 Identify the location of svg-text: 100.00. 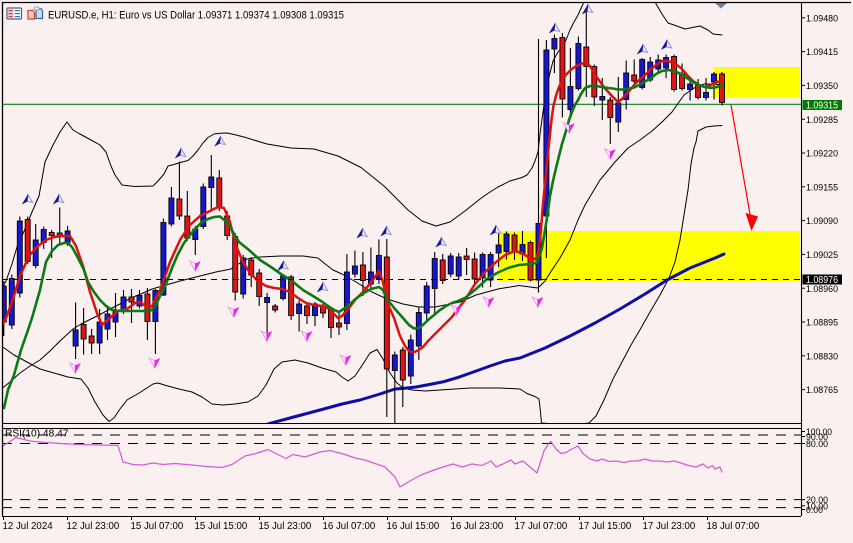
(819, 432).